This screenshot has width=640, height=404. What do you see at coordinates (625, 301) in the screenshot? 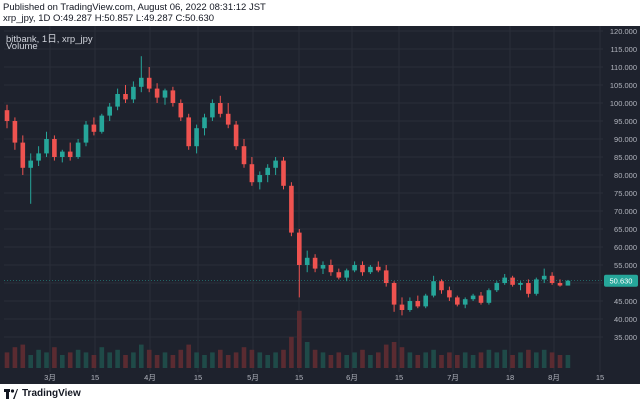
I see `y-tick-label: 45.000` at bounding box center [625, 301].